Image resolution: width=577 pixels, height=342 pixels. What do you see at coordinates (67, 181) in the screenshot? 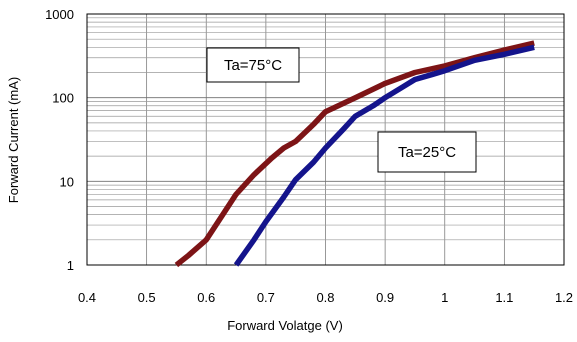
I see `y-tick-label: 10` at bounding box center [67, 181].